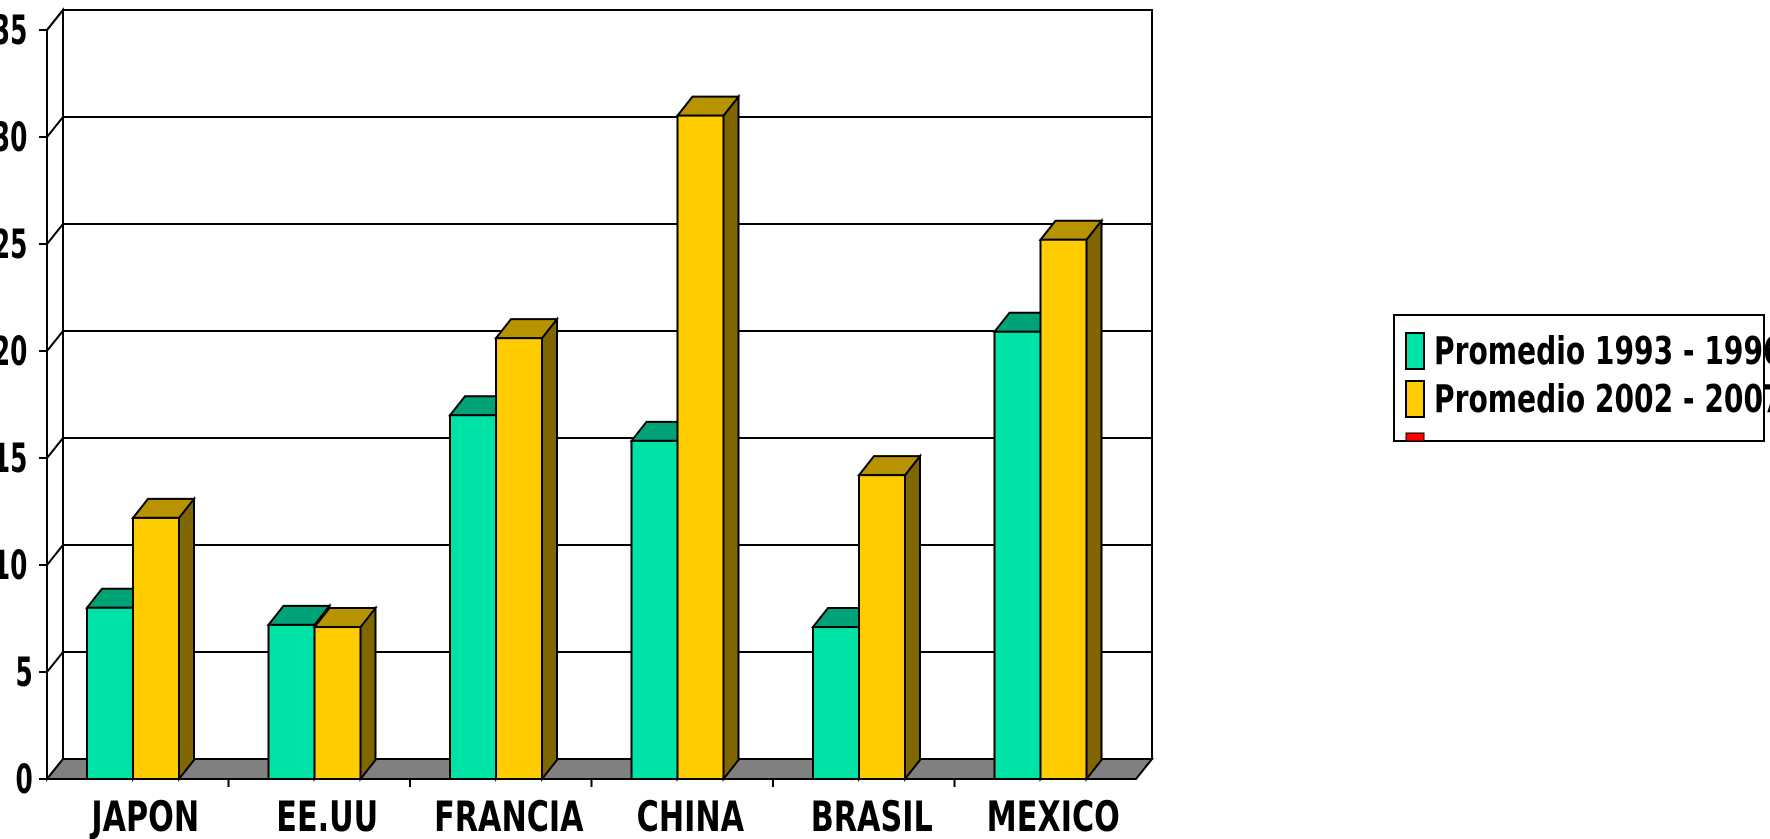 The image size is (1770, 839). Describe the element at coordinates (1415, 351) in the screenshot. I see `legend-swatch-series1` at that location.